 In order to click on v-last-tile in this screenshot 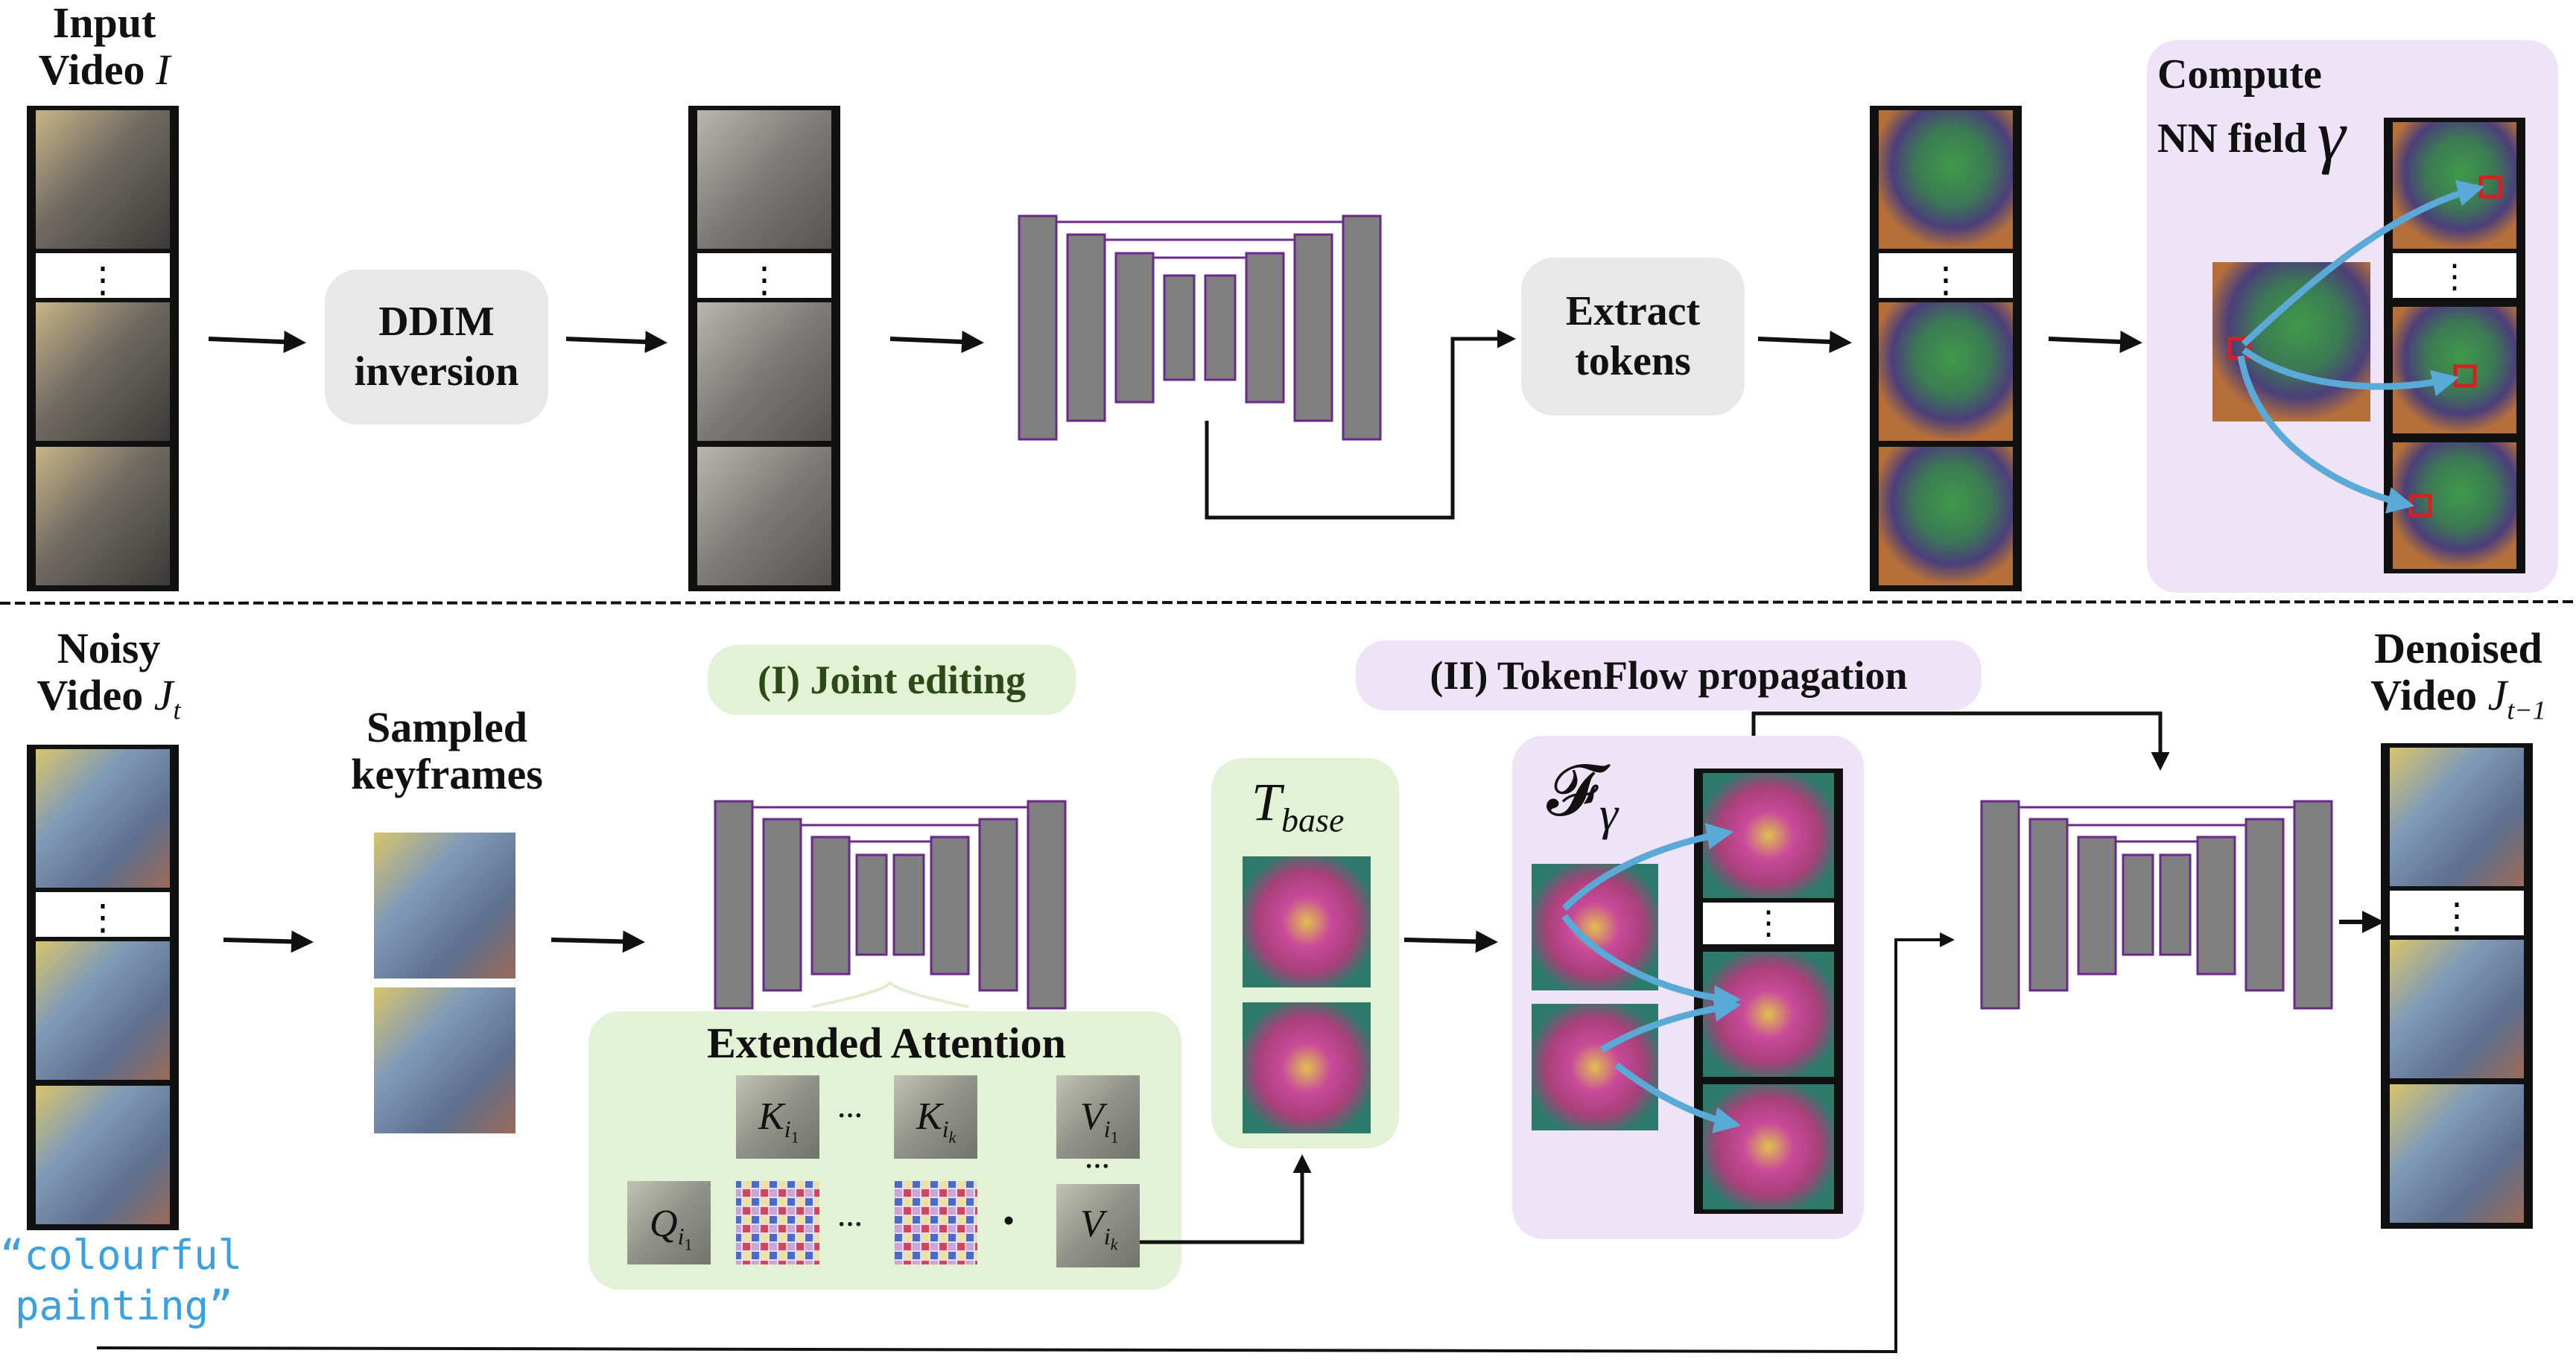, I will do `click(1098, 1225)`.